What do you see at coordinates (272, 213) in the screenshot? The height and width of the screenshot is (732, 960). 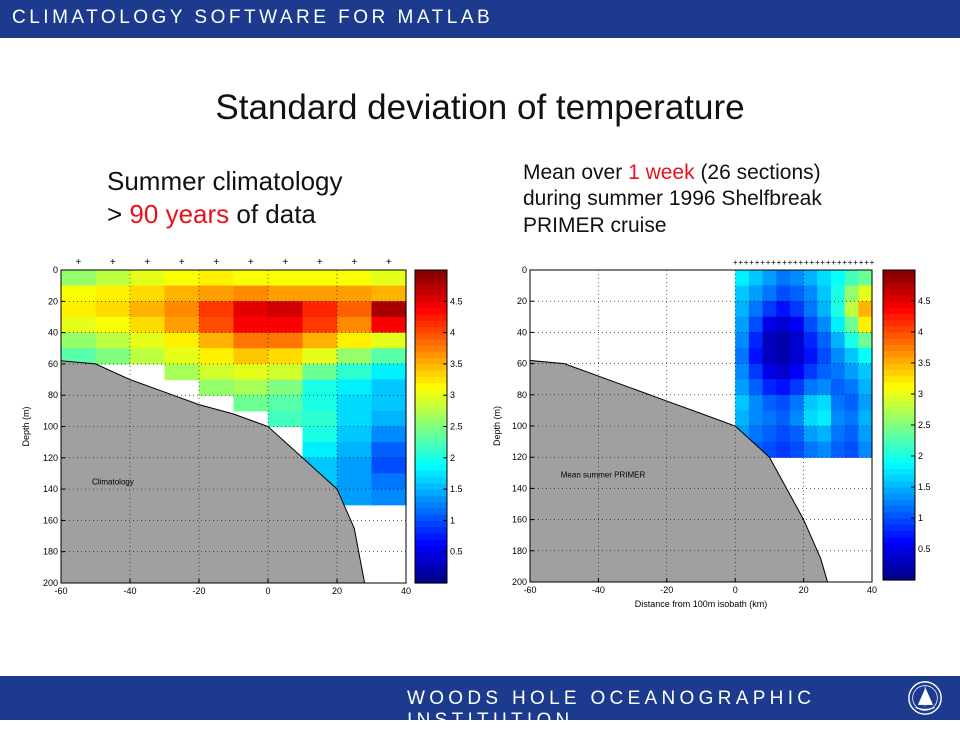 I see `left-caption-suffix: of data` at bounding box center [272, 213].